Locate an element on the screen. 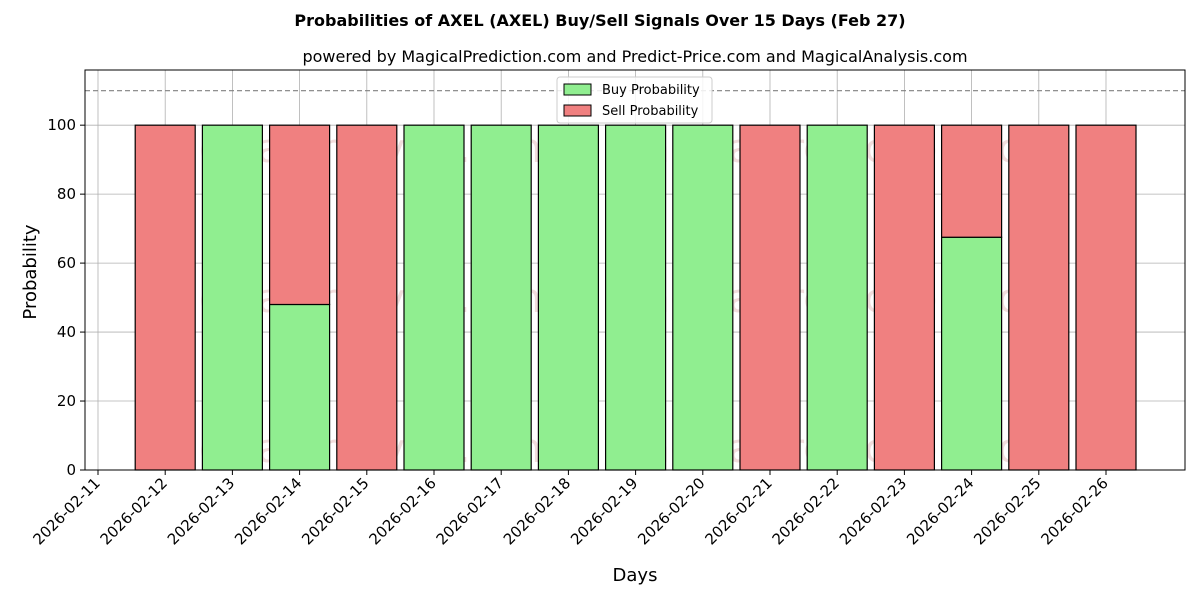 The image size is (1200, 600). x-tick-label: 2026-02-26 is located at coordinates (1074, 511).